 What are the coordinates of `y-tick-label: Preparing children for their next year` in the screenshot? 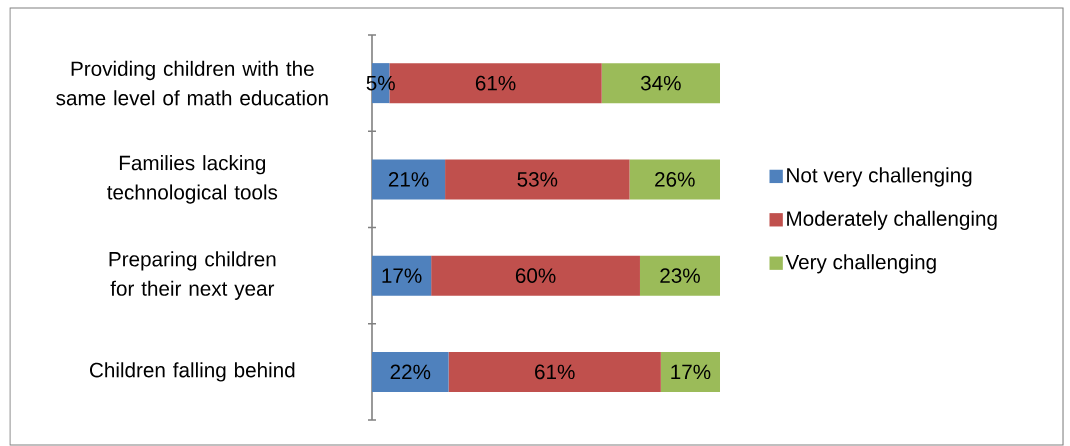 It's located at (192, 275).